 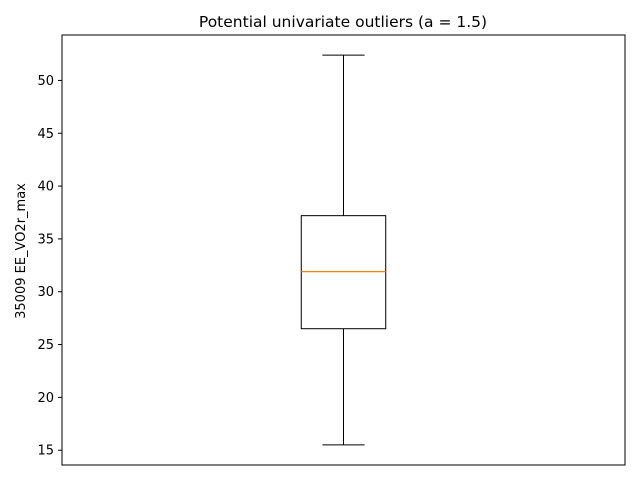 What do you see at coordinates (45, 345) in the screenshot?
I see `y-tick-label: 25` at bounding box center [45, 345].